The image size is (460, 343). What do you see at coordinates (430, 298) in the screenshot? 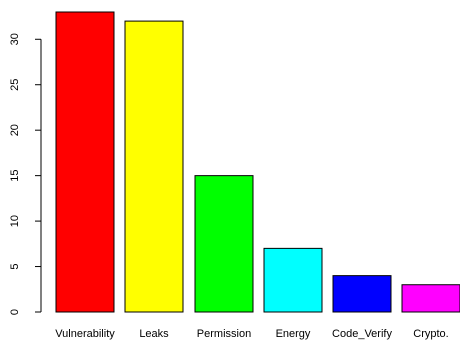
I see `bar-crypto` at bounding box center [430, 298].